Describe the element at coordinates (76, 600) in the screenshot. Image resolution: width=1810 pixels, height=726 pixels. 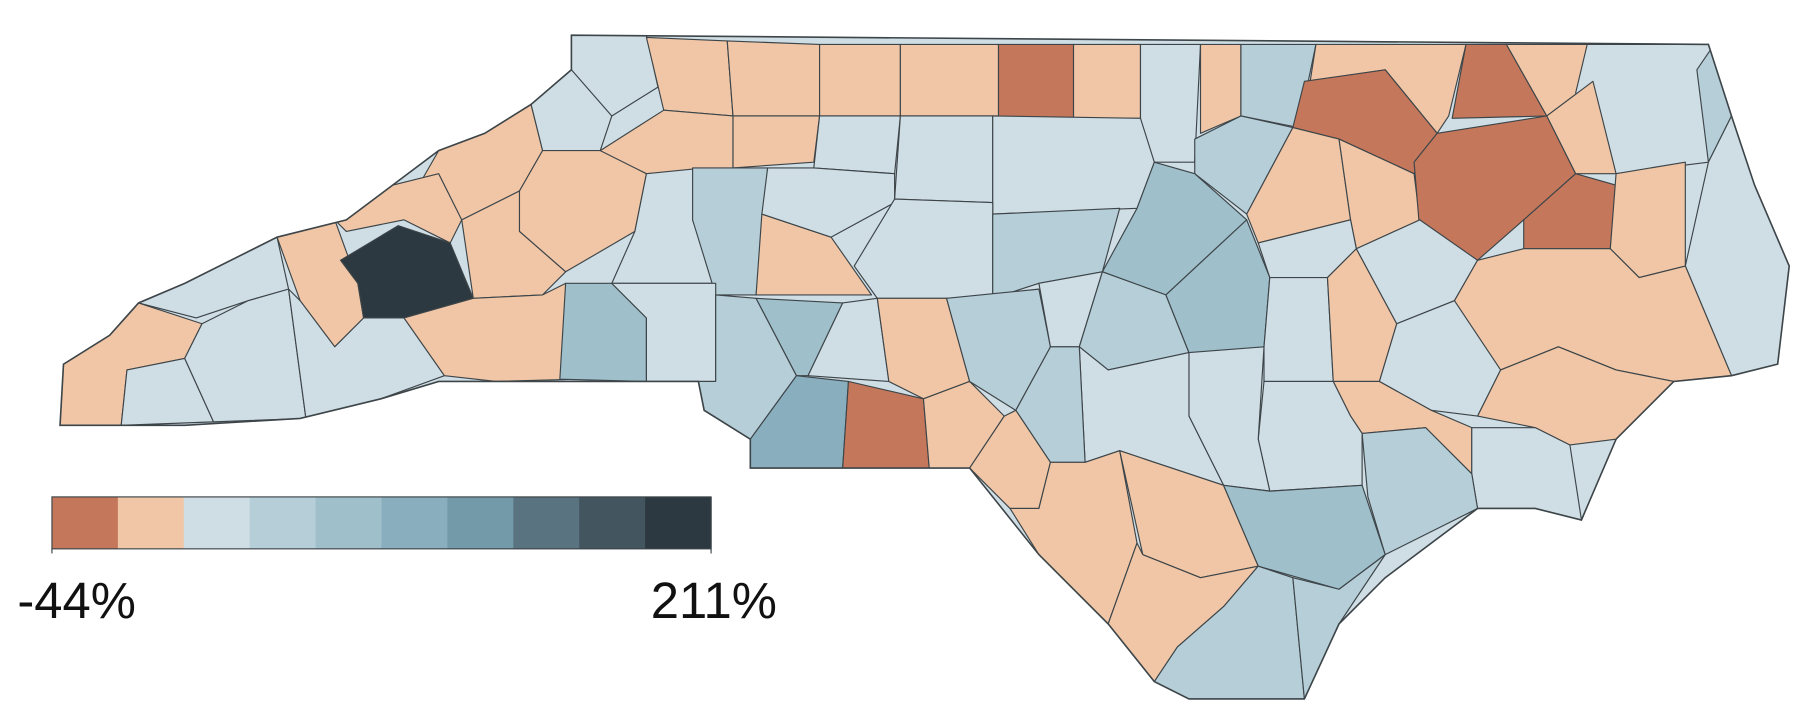
I see `legend-min-label: -44%` at that location.